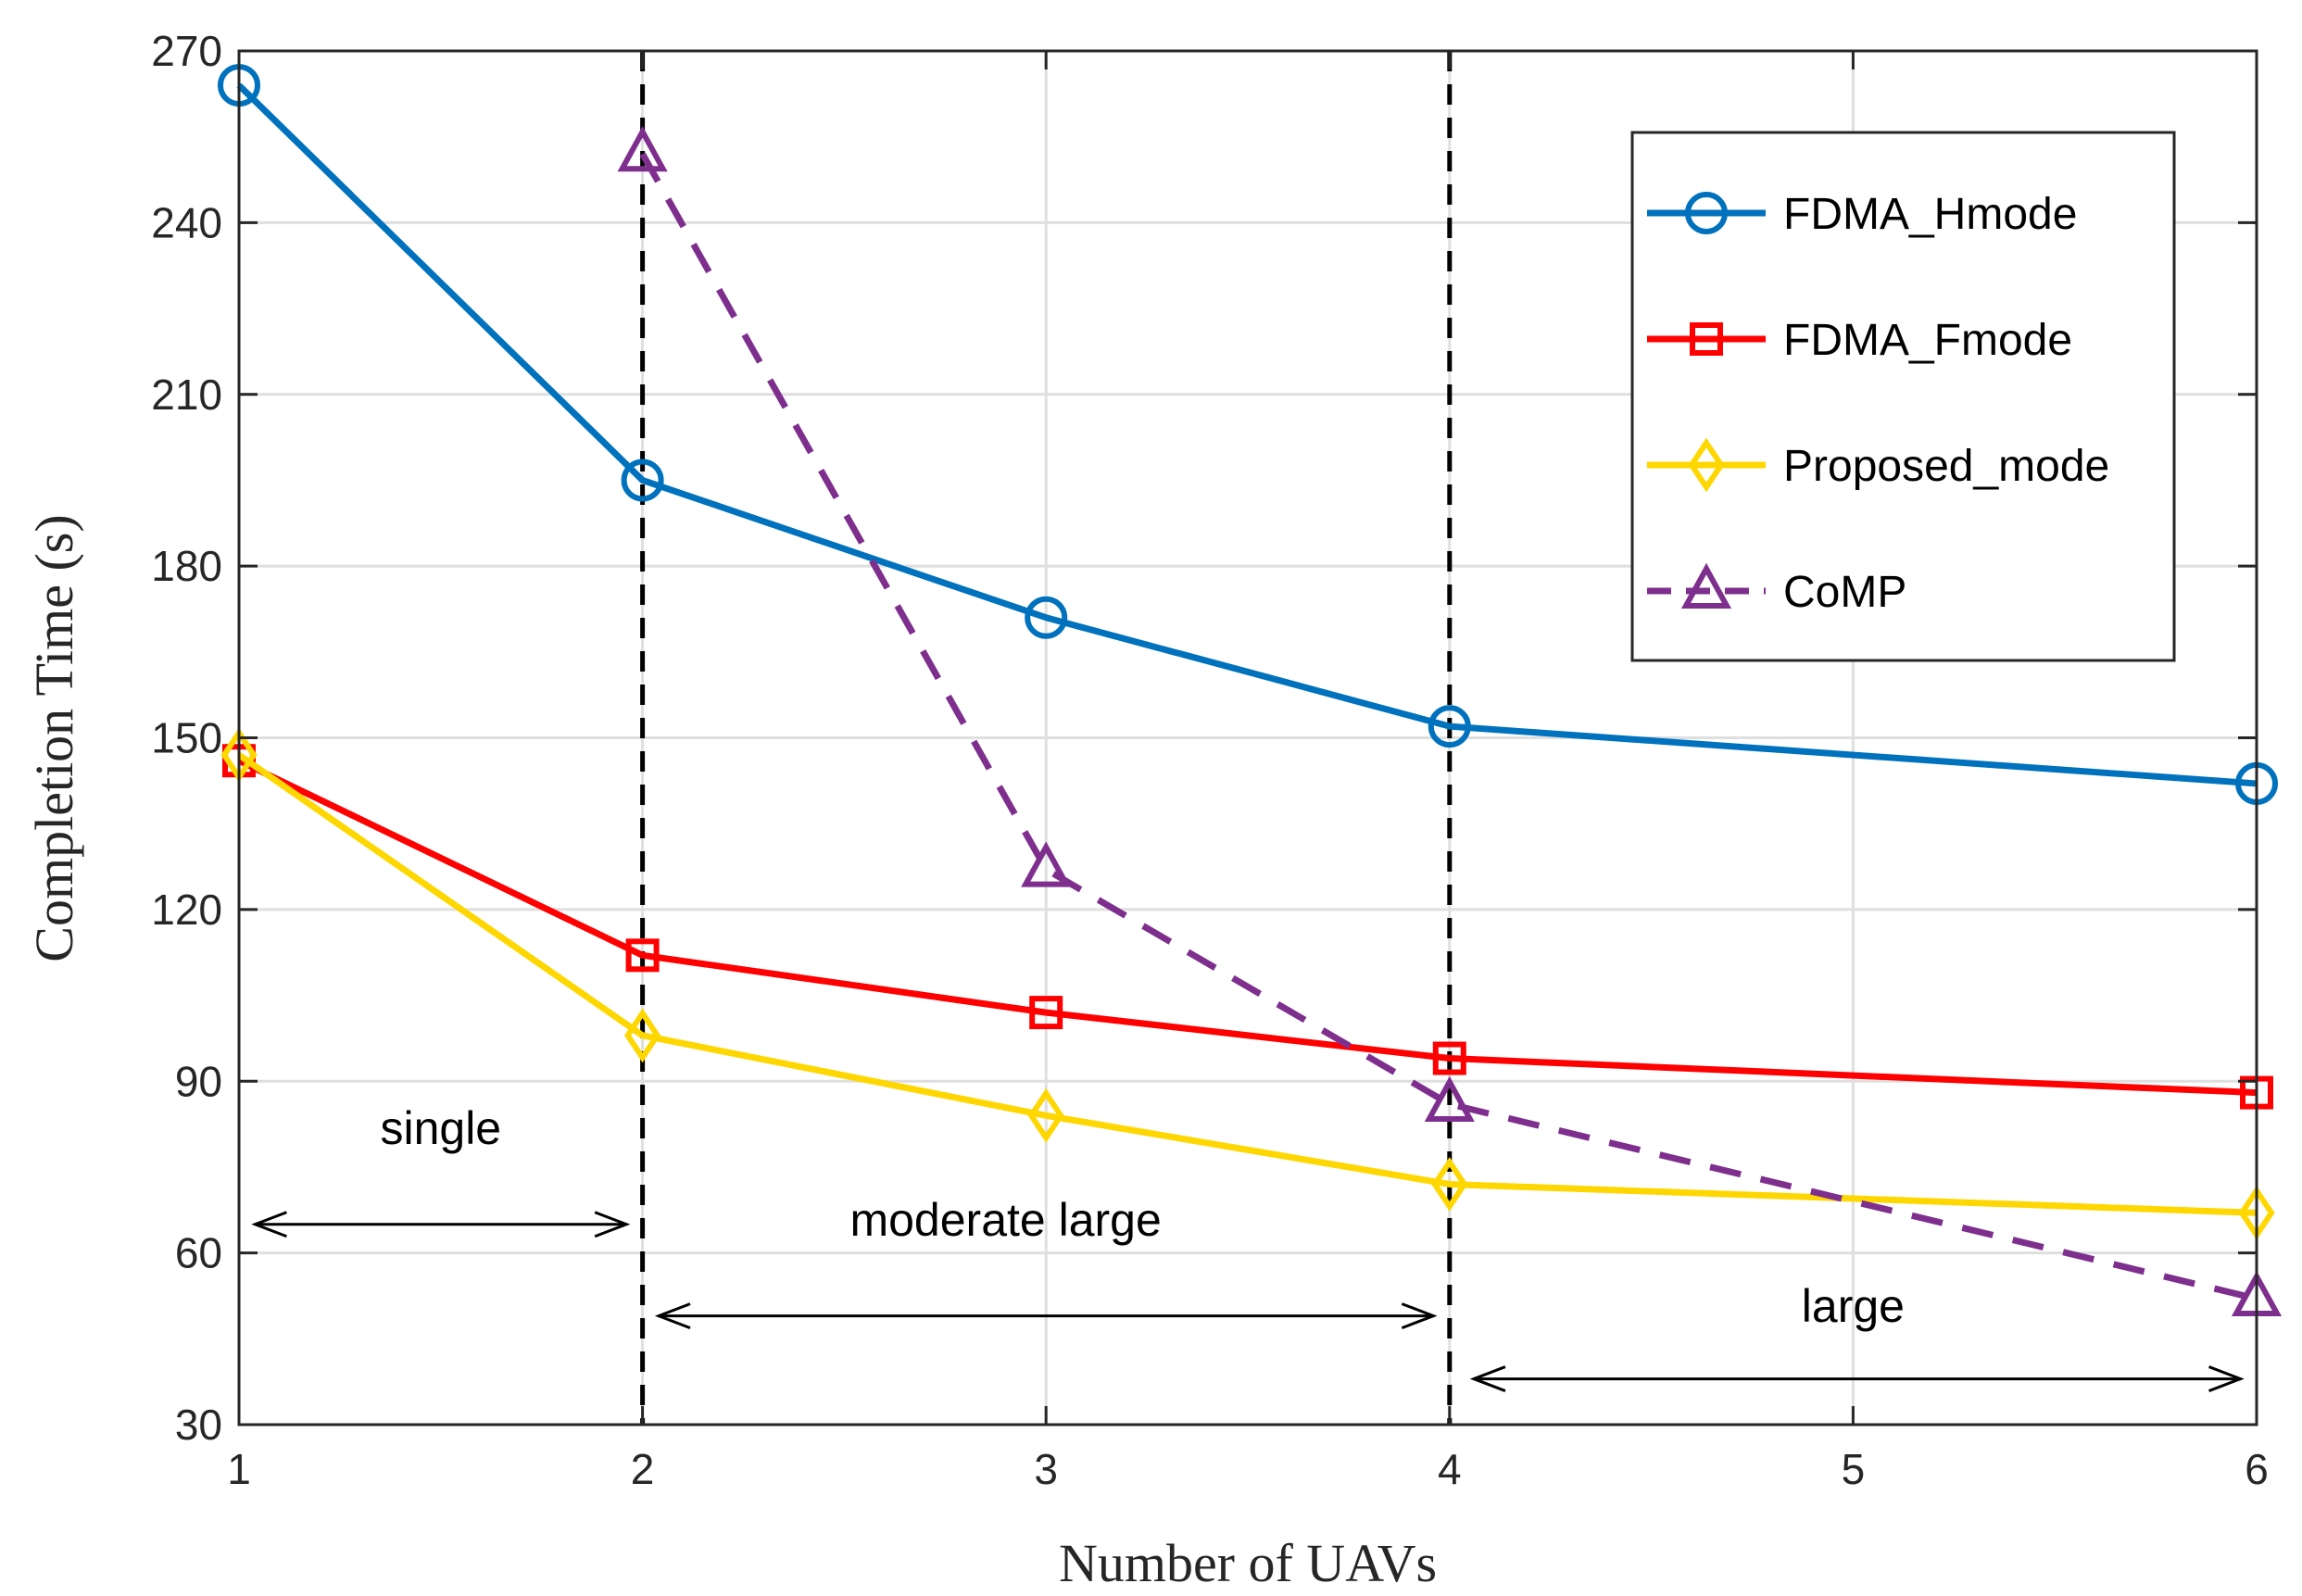  I want to click on y-tick-label-120: 120, so click(187, 910).